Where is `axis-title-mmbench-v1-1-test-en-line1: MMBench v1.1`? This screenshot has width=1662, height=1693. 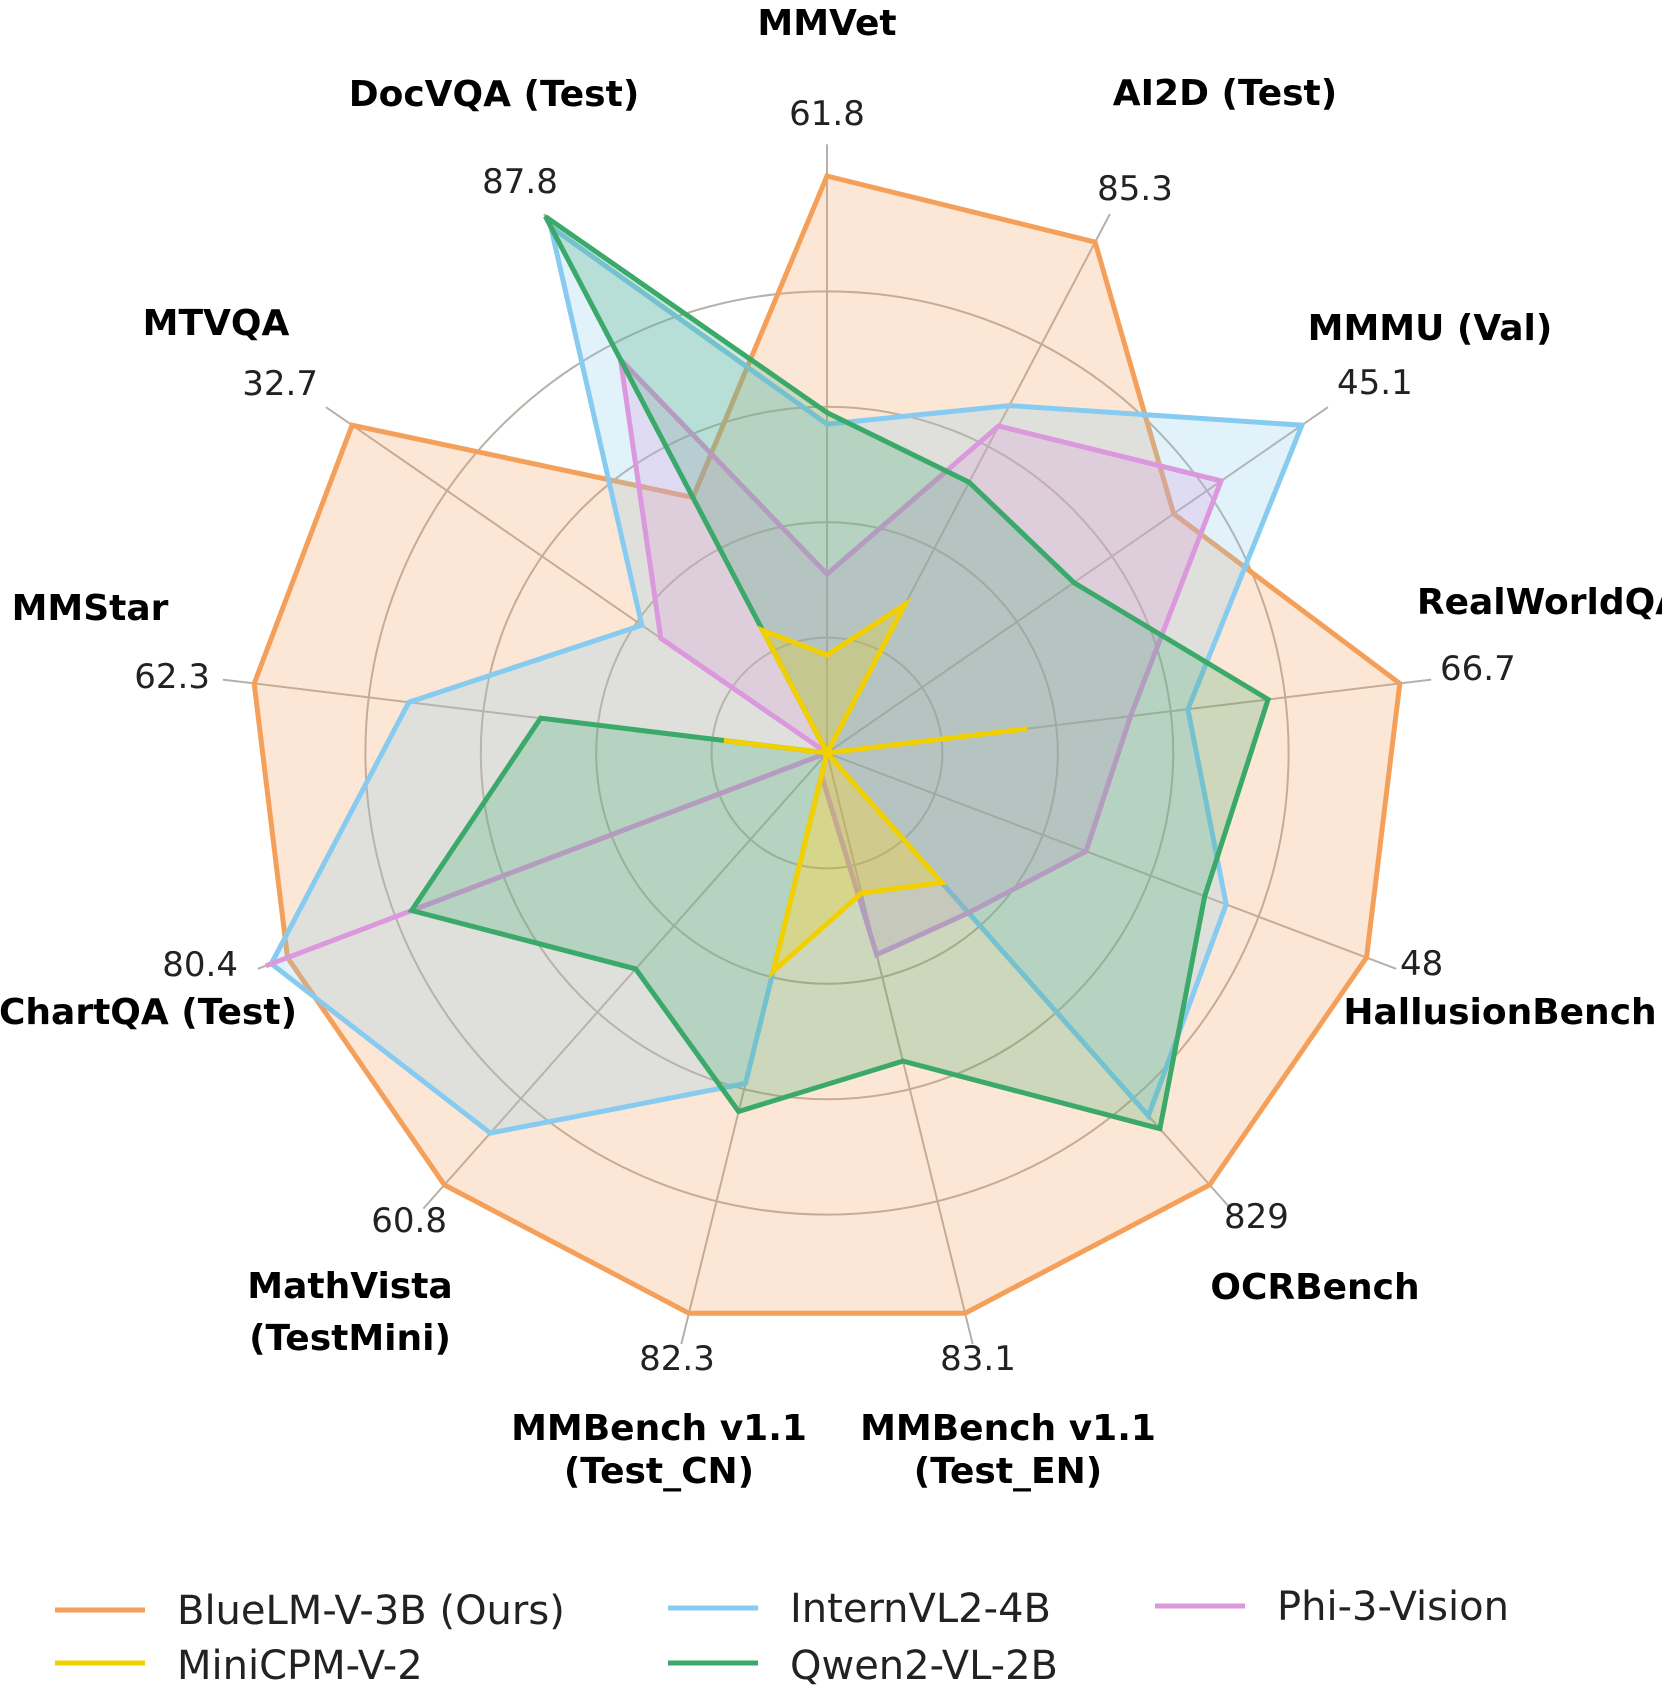
axis-title-mmbench-v1-1-test-en-line1: MMBench v1.1 is located at coordinates (1008, 1428).